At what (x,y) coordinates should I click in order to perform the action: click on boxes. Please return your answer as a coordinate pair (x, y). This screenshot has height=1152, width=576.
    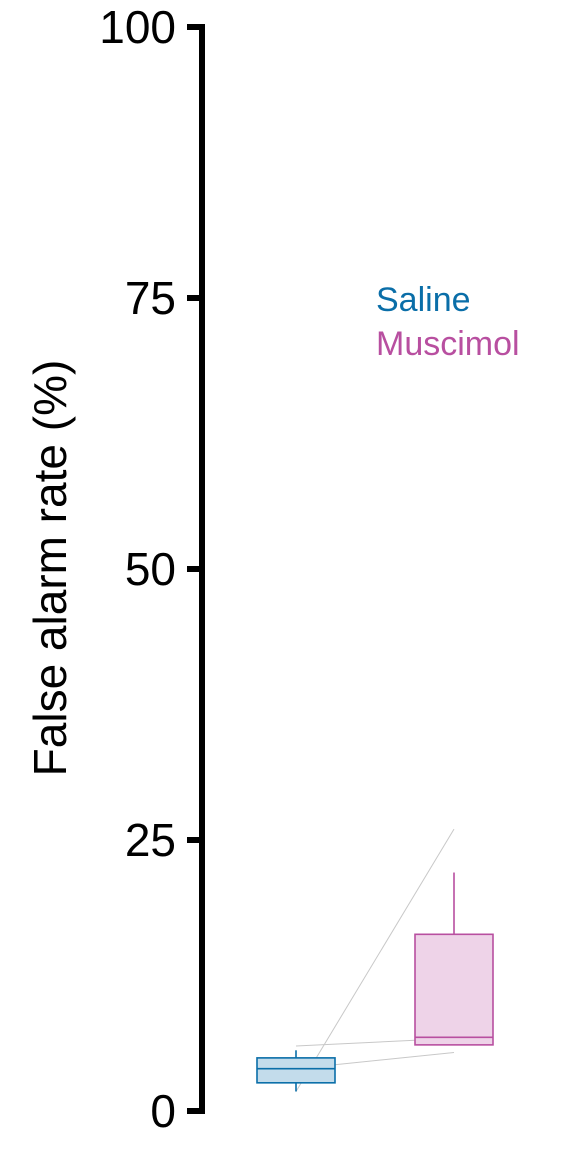
    Looking at the image, I should click on (375, 982).